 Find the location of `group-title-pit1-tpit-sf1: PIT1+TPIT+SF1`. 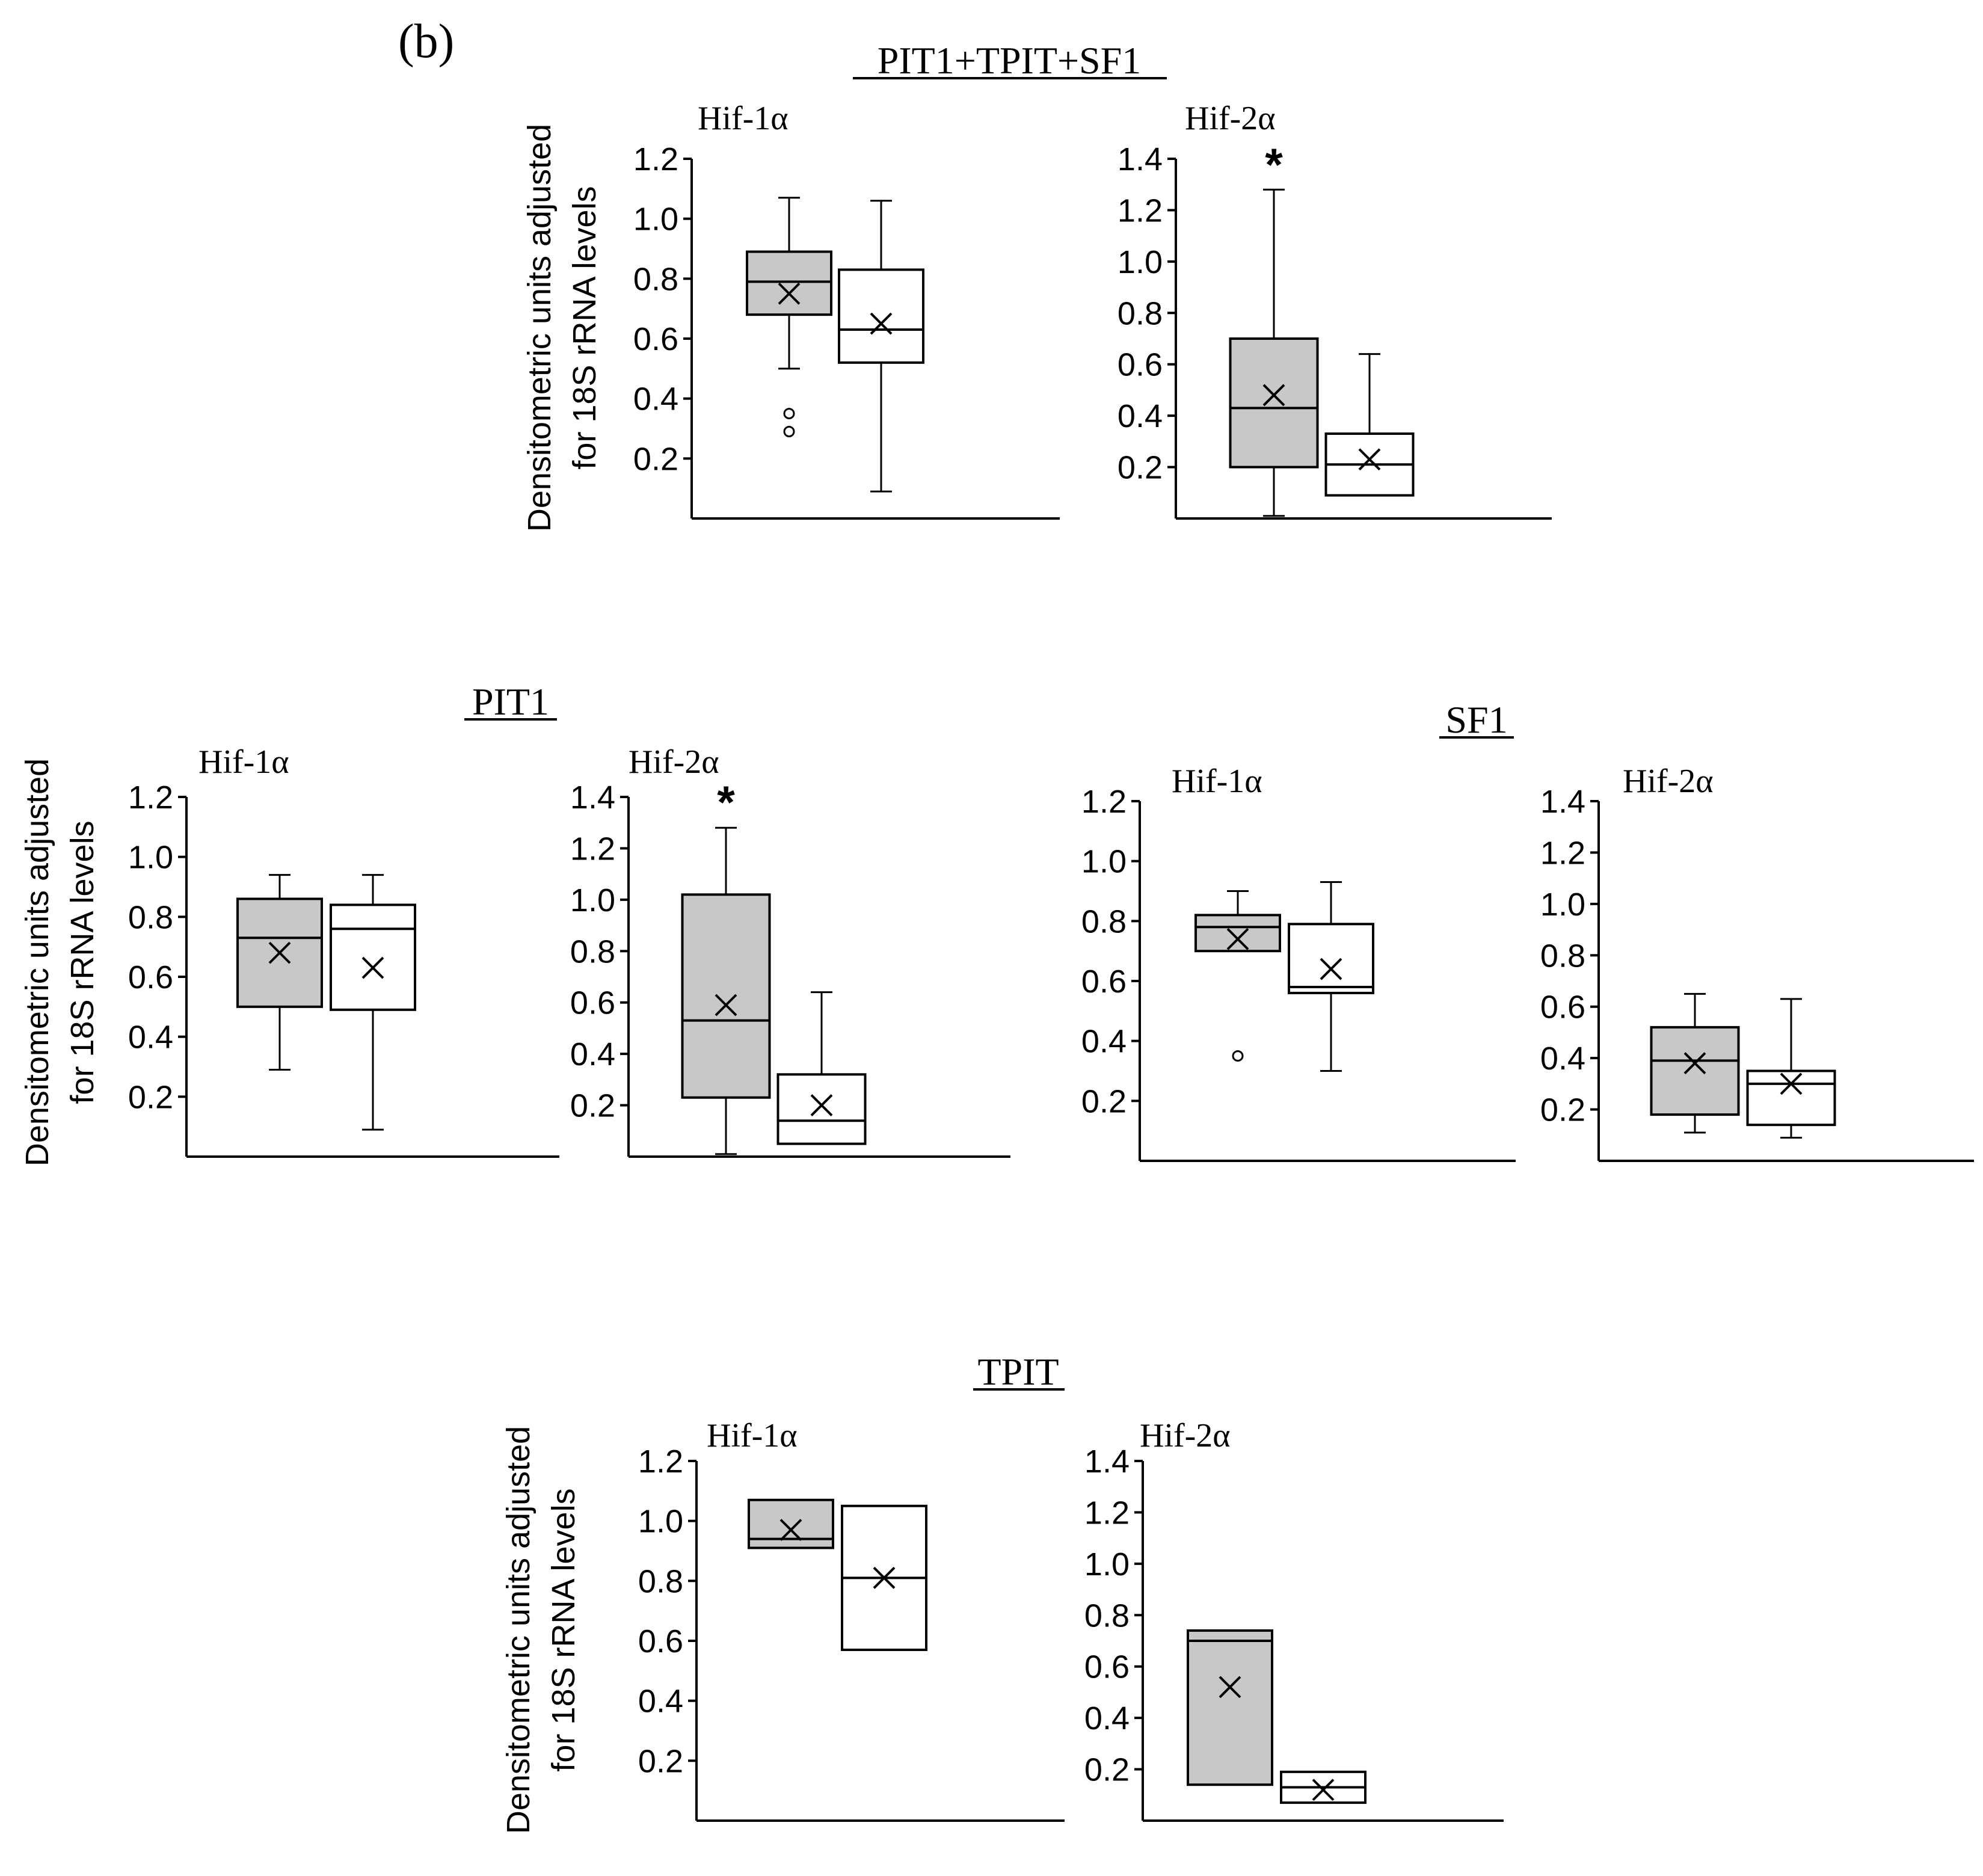

group-title-pit1-tpit-sf1: PIT1+TPIT+SF1 is located at coordinates (1009, 60).